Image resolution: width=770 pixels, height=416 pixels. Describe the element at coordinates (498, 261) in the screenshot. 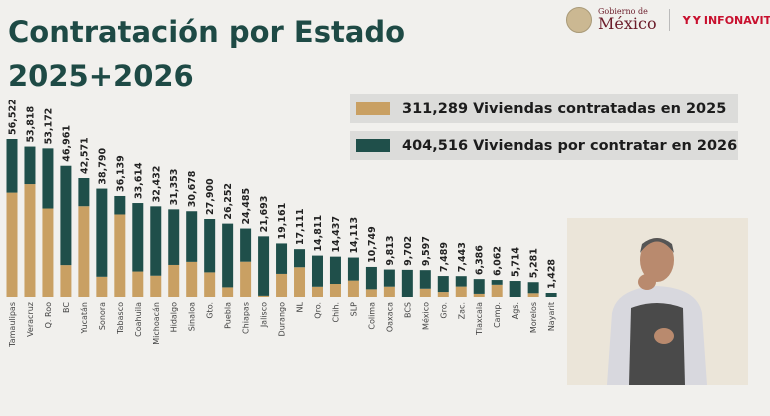

I see `total-label: 6,062` at that location.